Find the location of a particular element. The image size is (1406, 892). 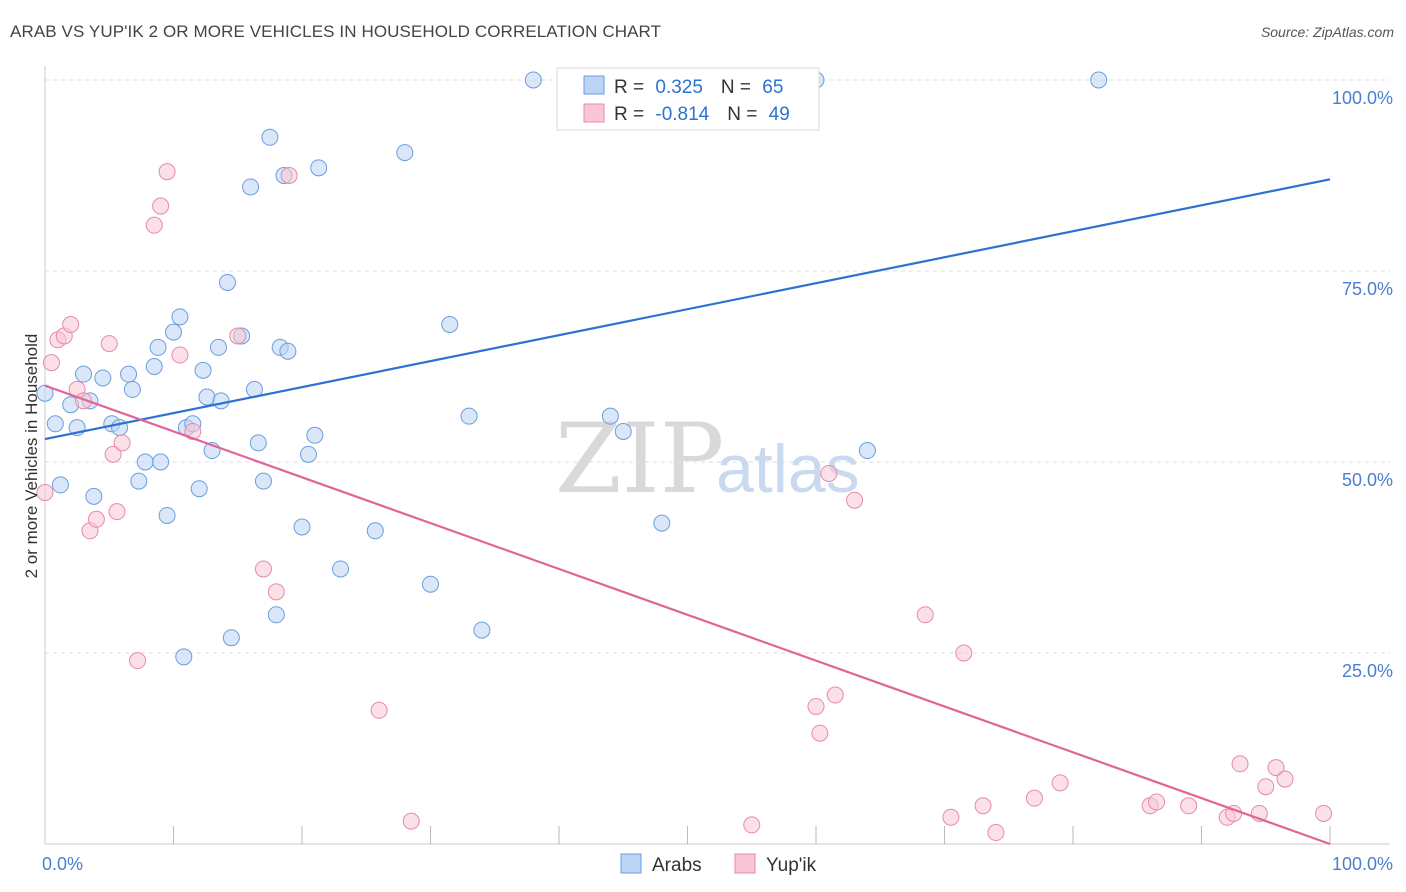

stats-legend: R = 0.325 N = 65 R = -0.814 N = 49 is located at coordinates (688, 99).